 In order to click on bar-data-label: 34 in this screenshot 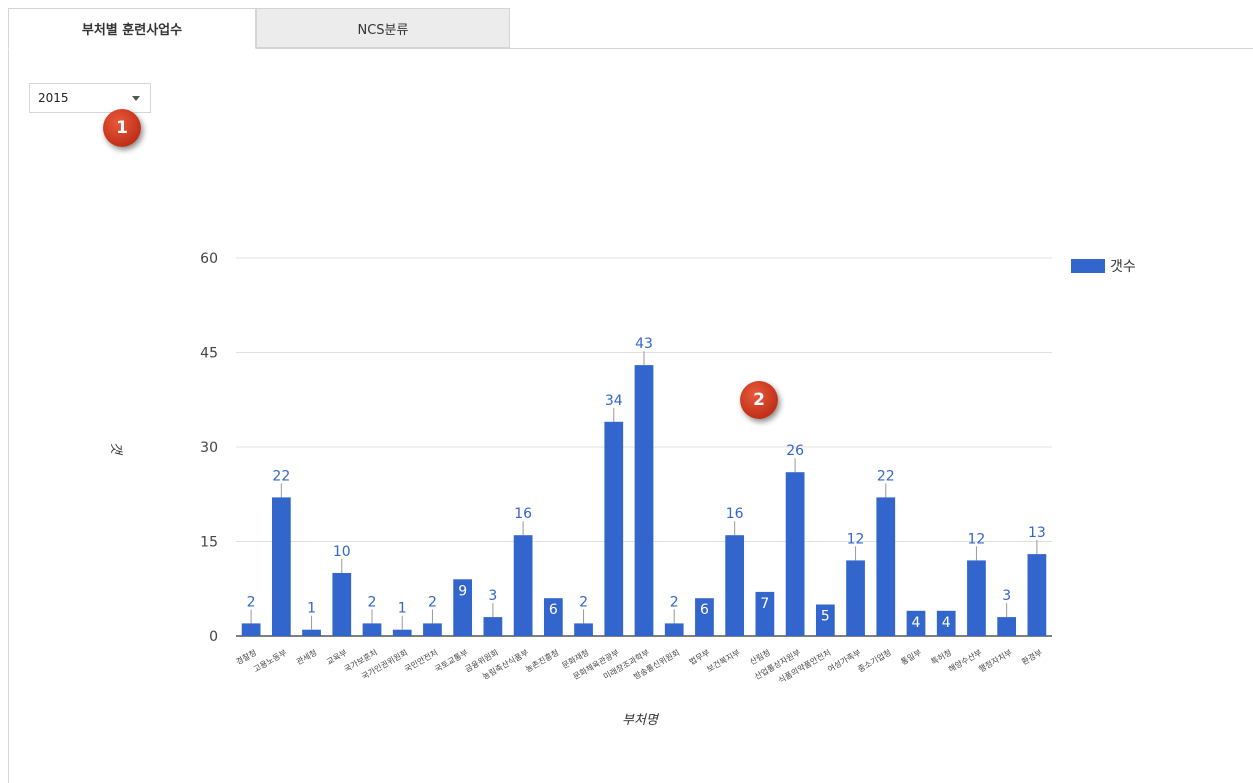, I will do `click(614, 401)`.